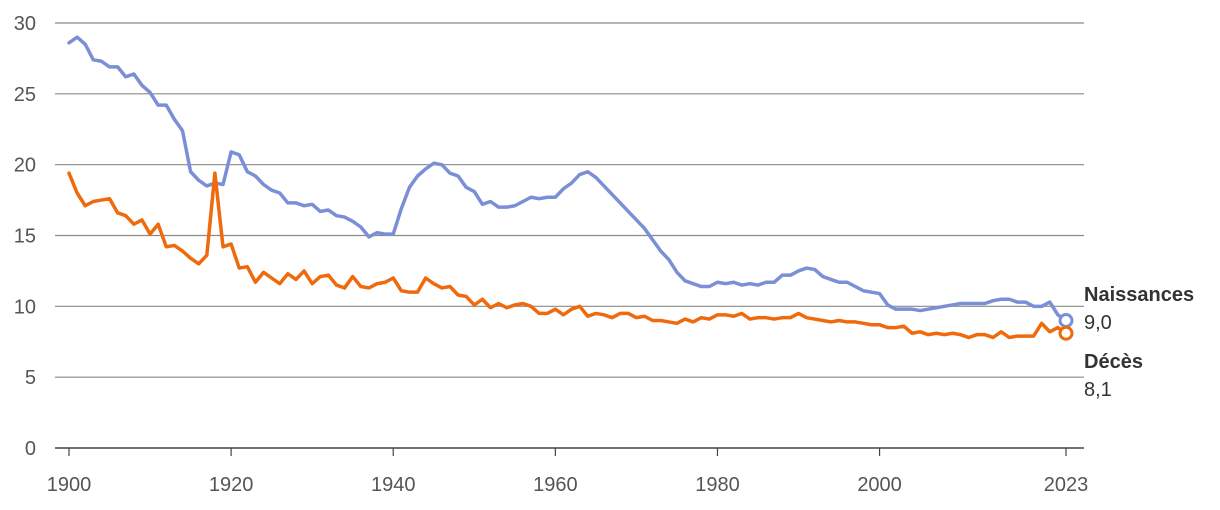 The height and width of the screenshot is (510, 1220). Describe the element at coordinates (30, 378) in the screenshot. I see `y-tick-label: 5` at that location.